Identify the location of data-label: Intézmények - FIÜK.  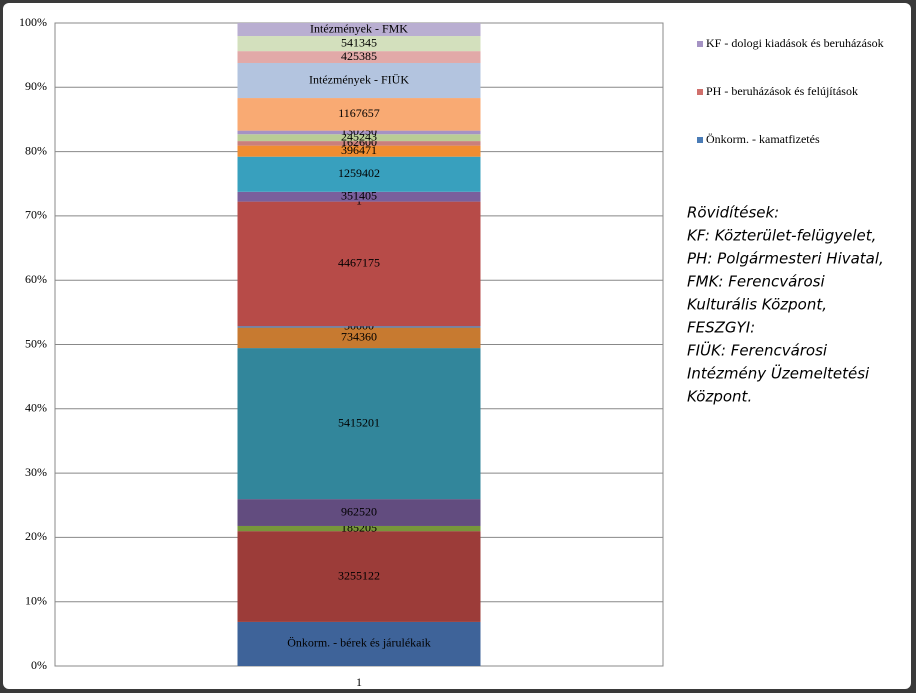
(359, 79).